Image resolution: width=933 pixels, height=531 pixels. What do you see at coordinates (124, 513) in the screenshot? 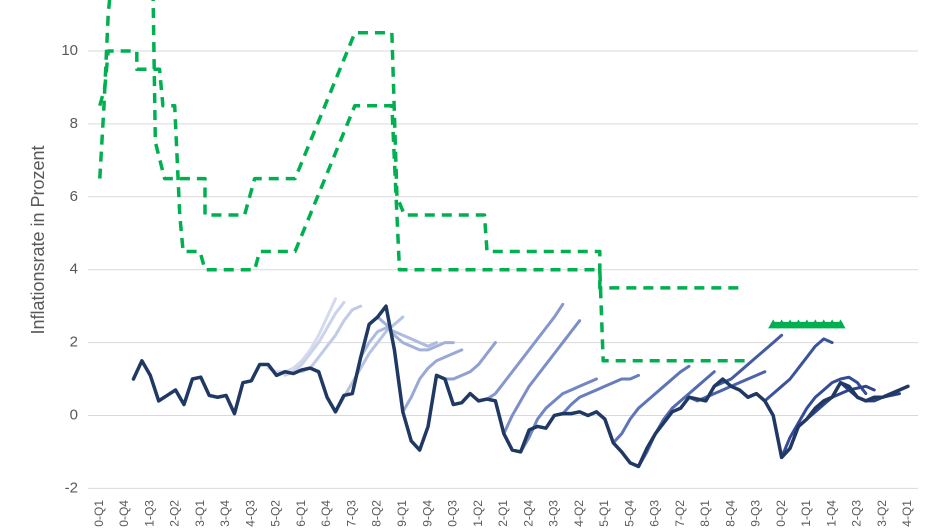
I see `x-tick-label: 0-Q4` at bounding box center [124, 513].